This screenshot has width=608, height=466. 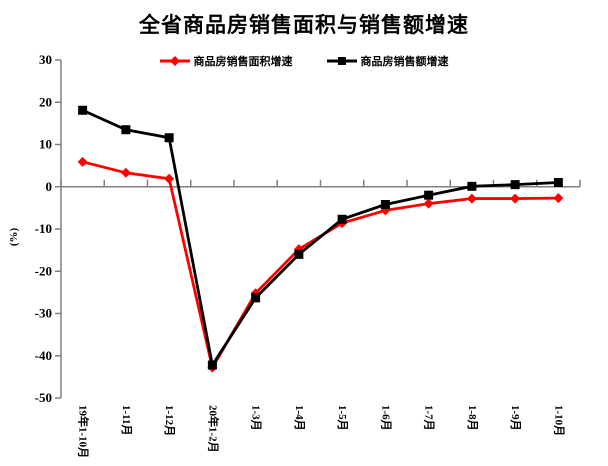 What do you see at coordinates (43, 270) in the screenshot?
I see `y-tick-label: -20` at bounding box center [43, 270].